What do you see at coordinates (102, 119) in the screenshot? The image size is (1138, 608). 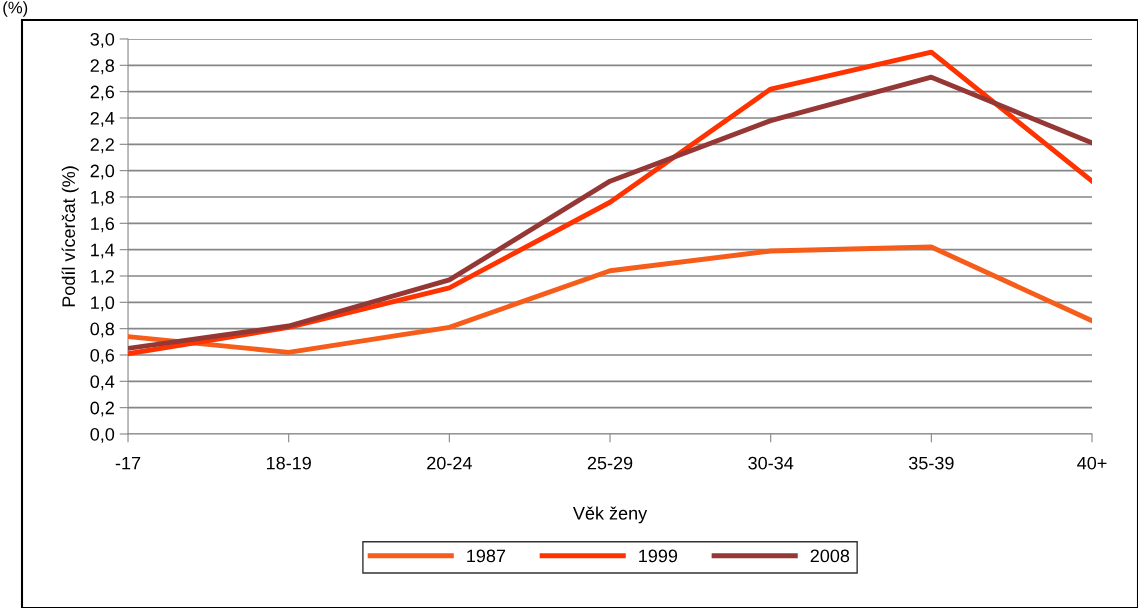 I see `y-tick-label: 2,4` at bounding box center [102, 119].